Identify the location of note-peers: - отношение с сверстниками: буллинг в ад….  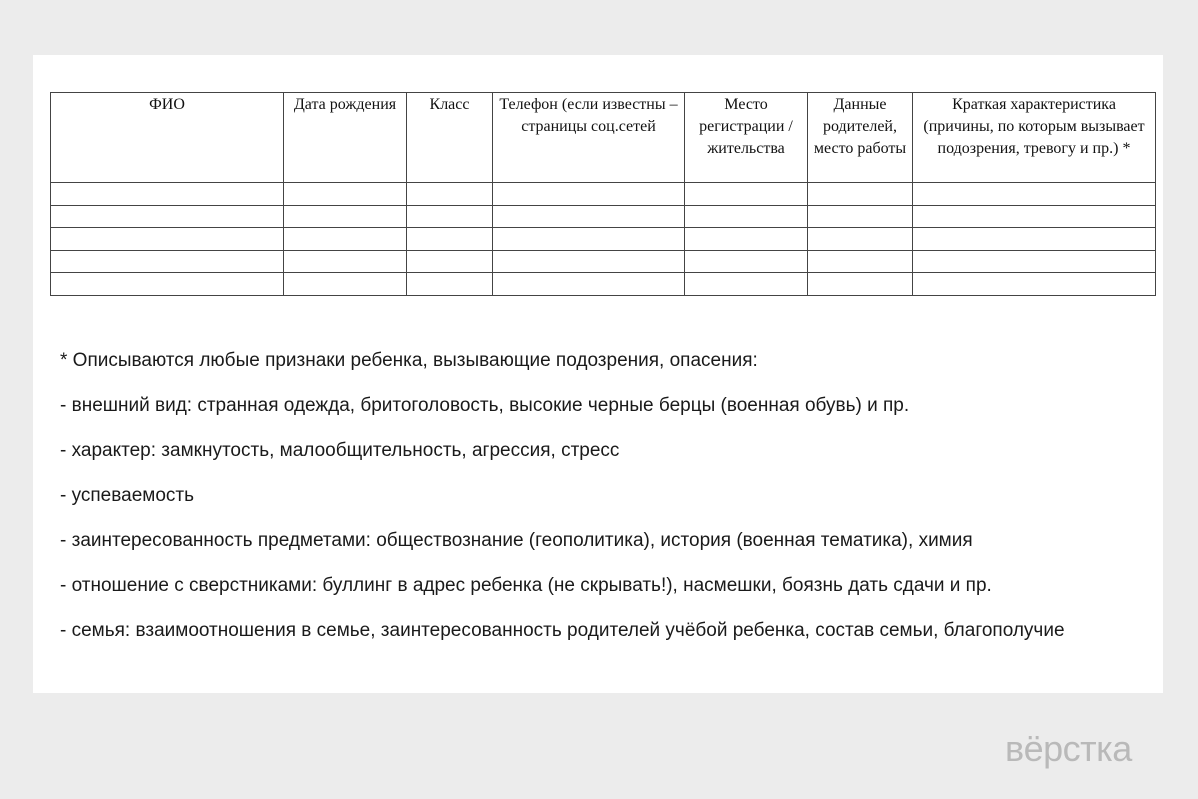
(526, 585).